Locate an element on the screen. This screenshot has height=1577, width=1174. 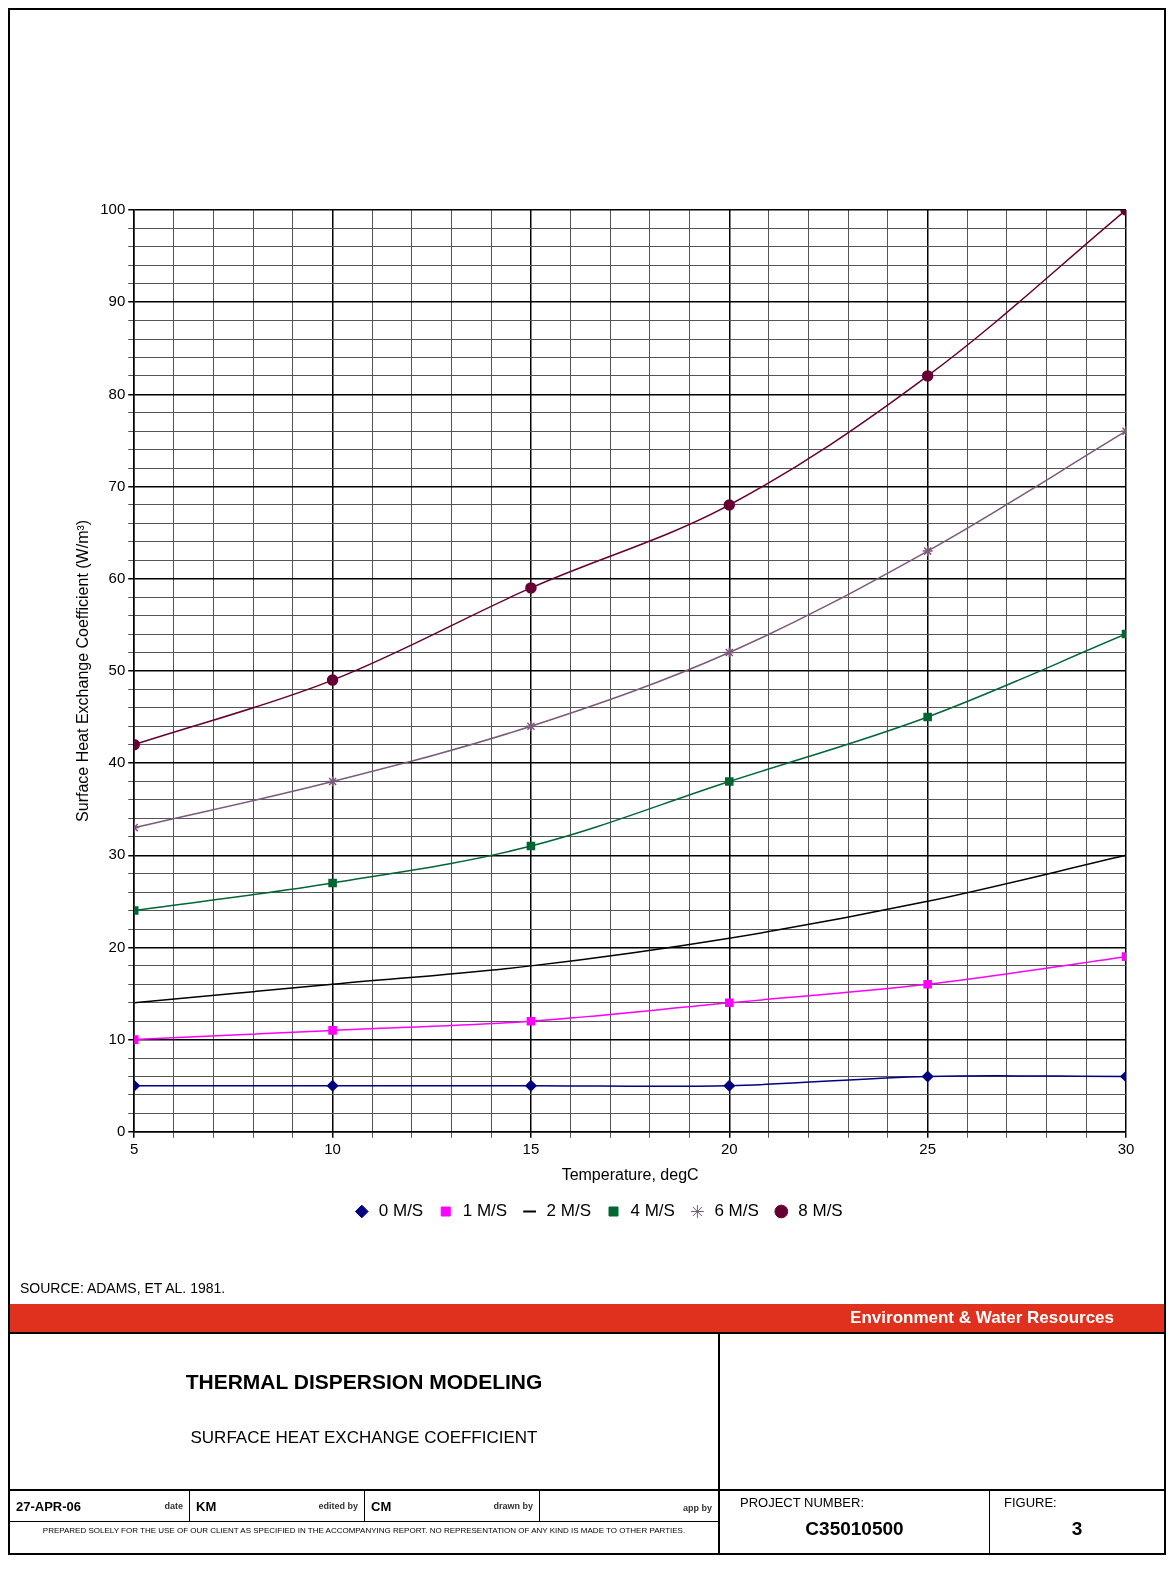
text: date is located at coordinates (173, 1506).